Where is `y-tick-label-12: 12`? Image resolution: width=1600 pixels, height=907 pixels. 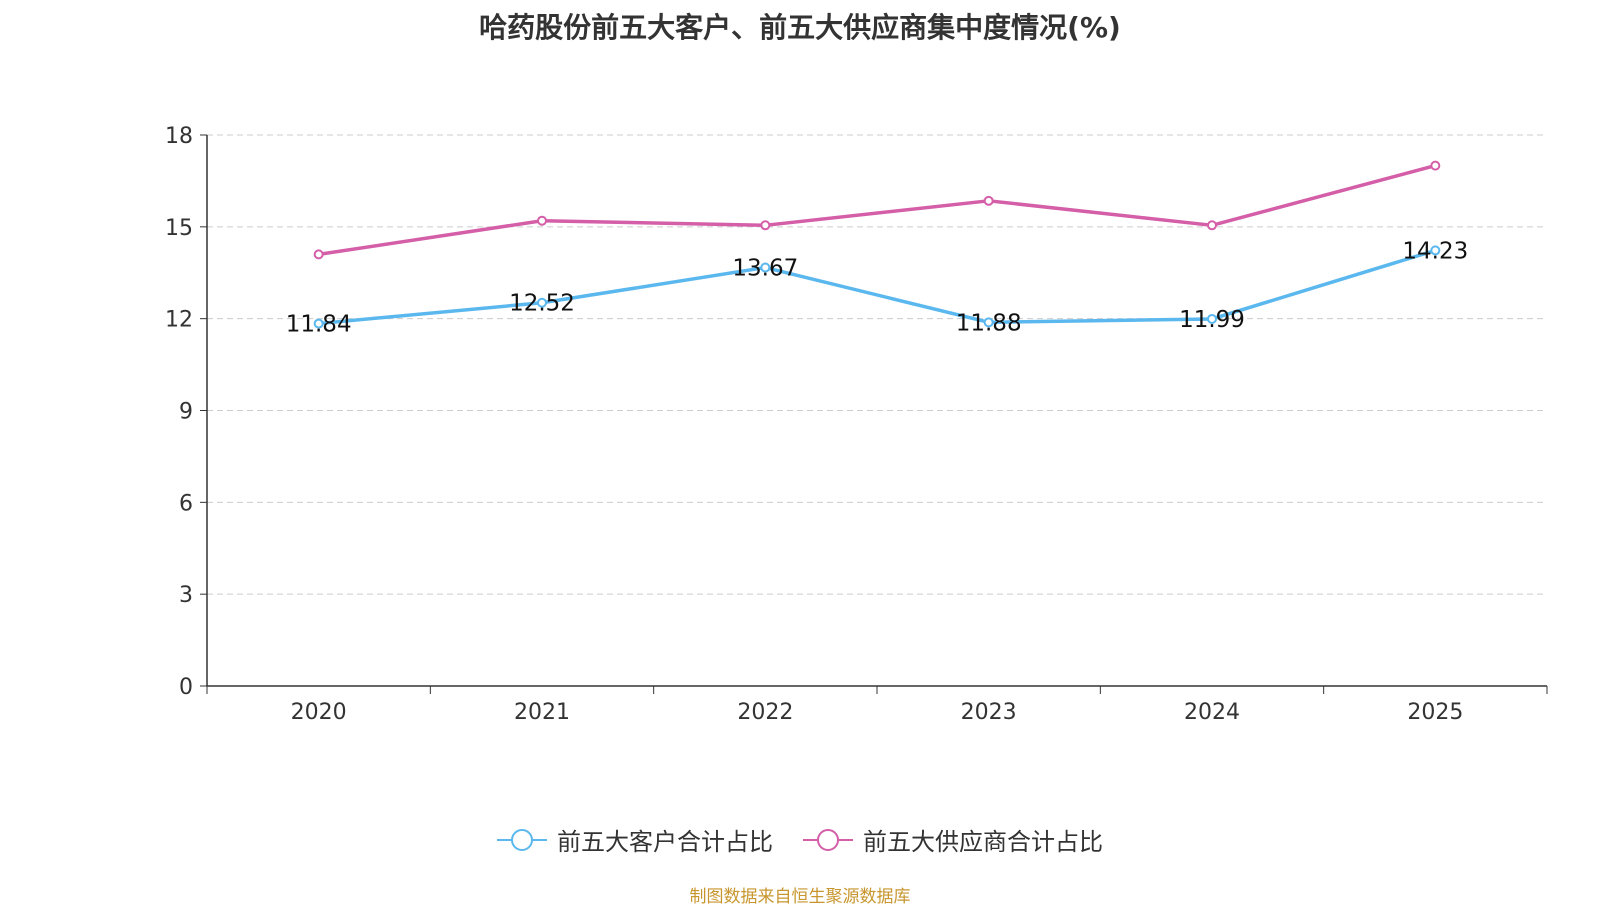
y-tick-label-12: 12 is located at coordinates (179, 320).